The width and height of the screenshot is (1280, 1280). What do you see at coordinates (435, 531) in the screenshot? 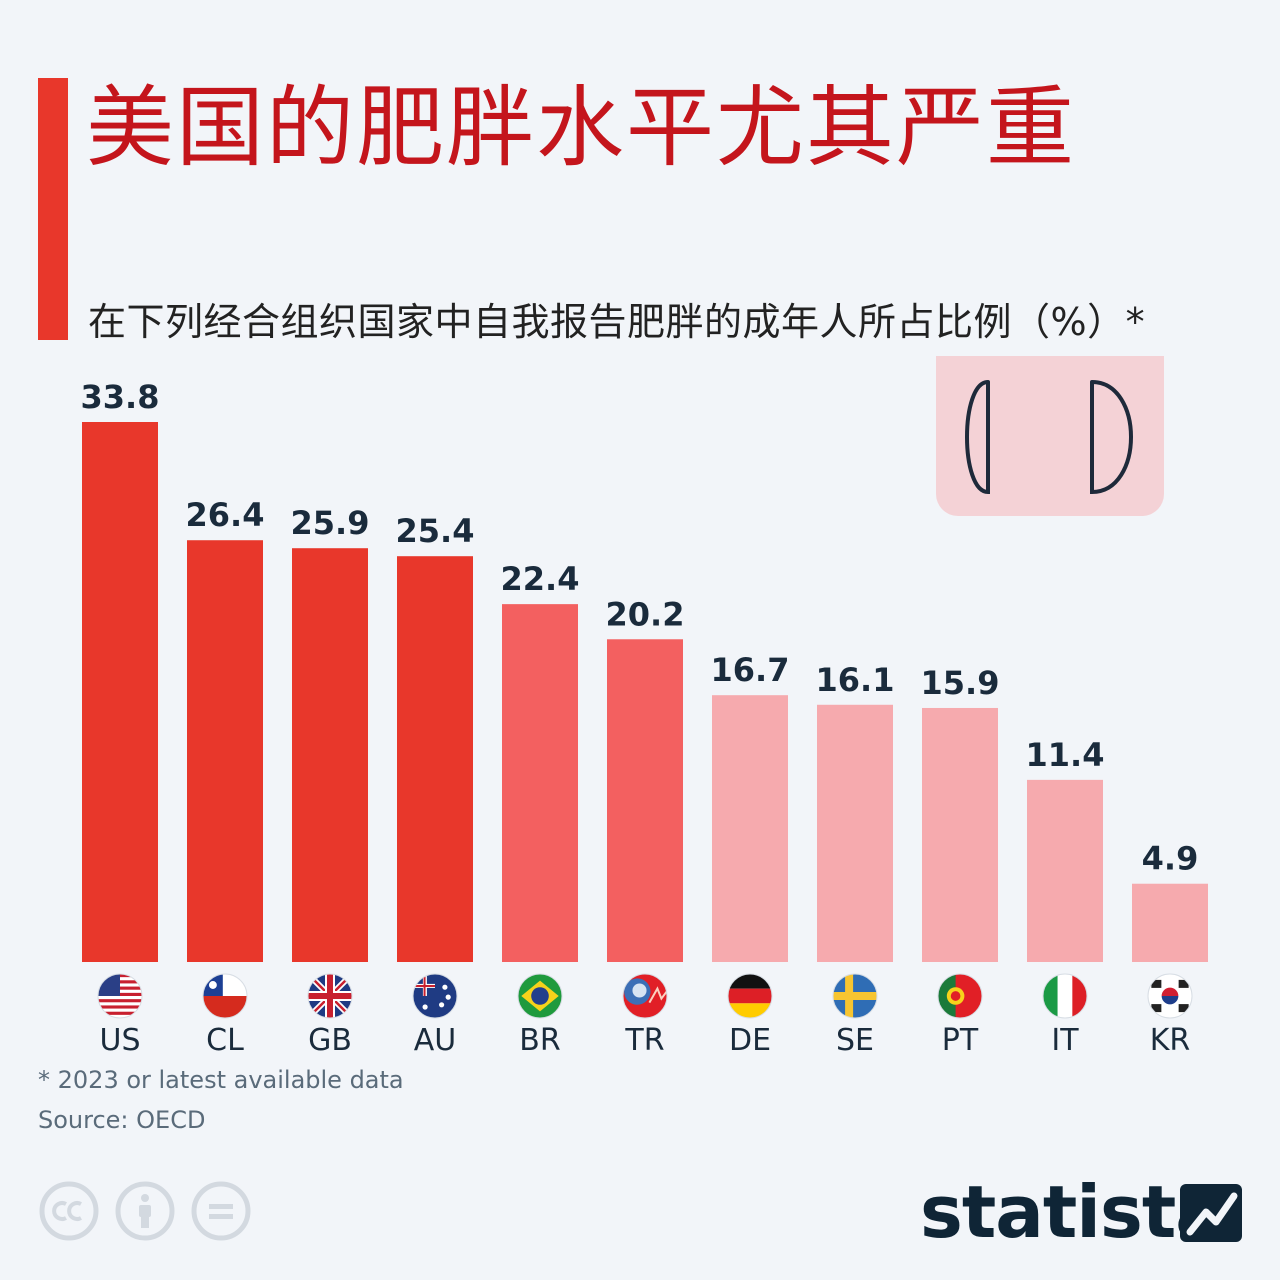
I see `value-label-au: 25.4` at bounding box center [435, 531].